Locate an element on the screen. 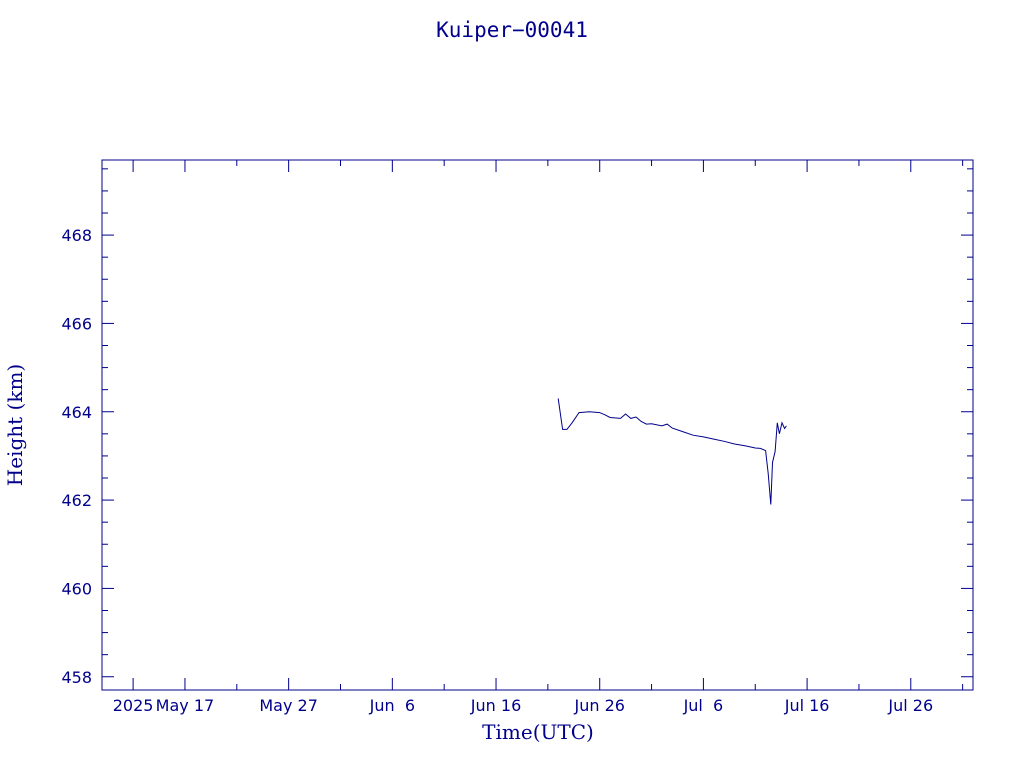 This screenshot has width=1024, height=768. y-tick-labels: 458 460 462 464 466 468 is located at coordinates (76, 456).